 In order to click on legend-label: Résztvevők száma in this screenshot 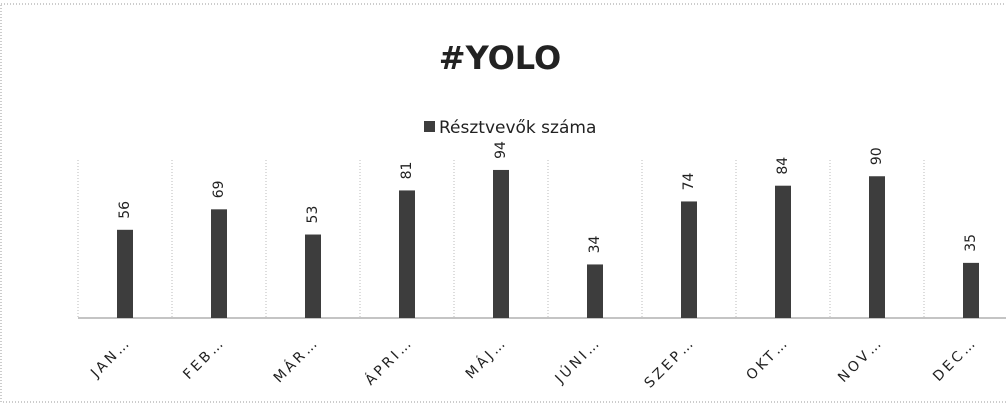, I will do `click(517, 128)`.